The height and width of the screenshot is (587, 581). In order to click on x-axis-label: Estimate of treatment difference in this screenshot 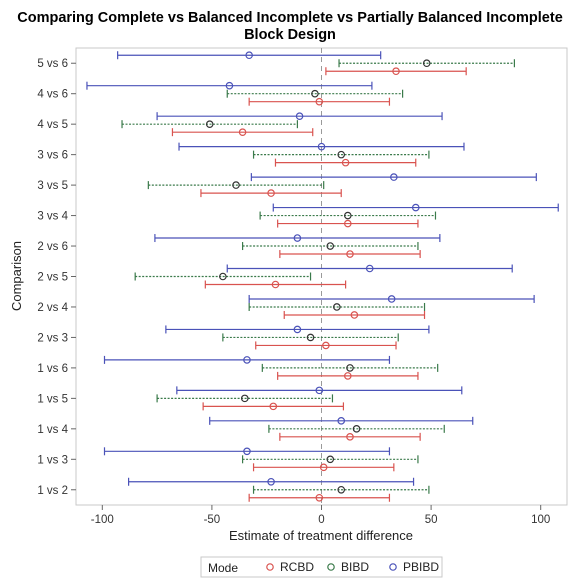, I will do `click(321, 535)`.